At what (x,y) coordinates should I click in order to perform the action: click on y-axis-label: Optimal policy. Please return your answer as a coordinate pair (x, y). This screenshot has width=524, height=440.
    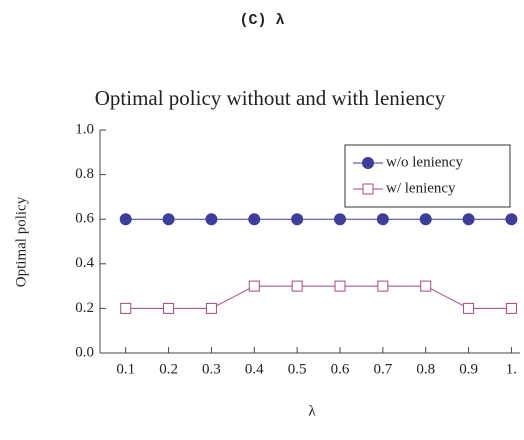
    Looking at the image, I should click on (21, 241).